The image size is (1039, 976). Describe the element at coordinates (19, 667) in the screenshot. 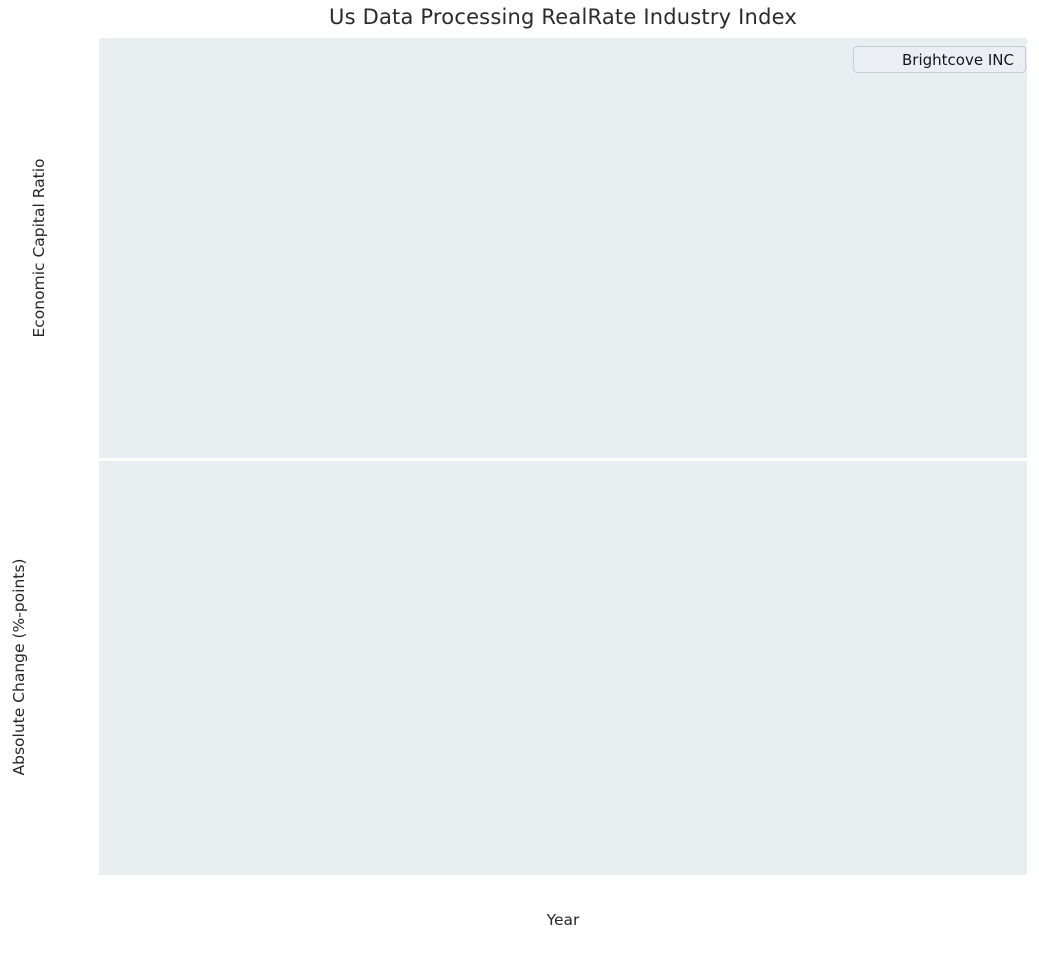

I see `y-axis-label-bottom: Absolute Change (%-points)` at that location.